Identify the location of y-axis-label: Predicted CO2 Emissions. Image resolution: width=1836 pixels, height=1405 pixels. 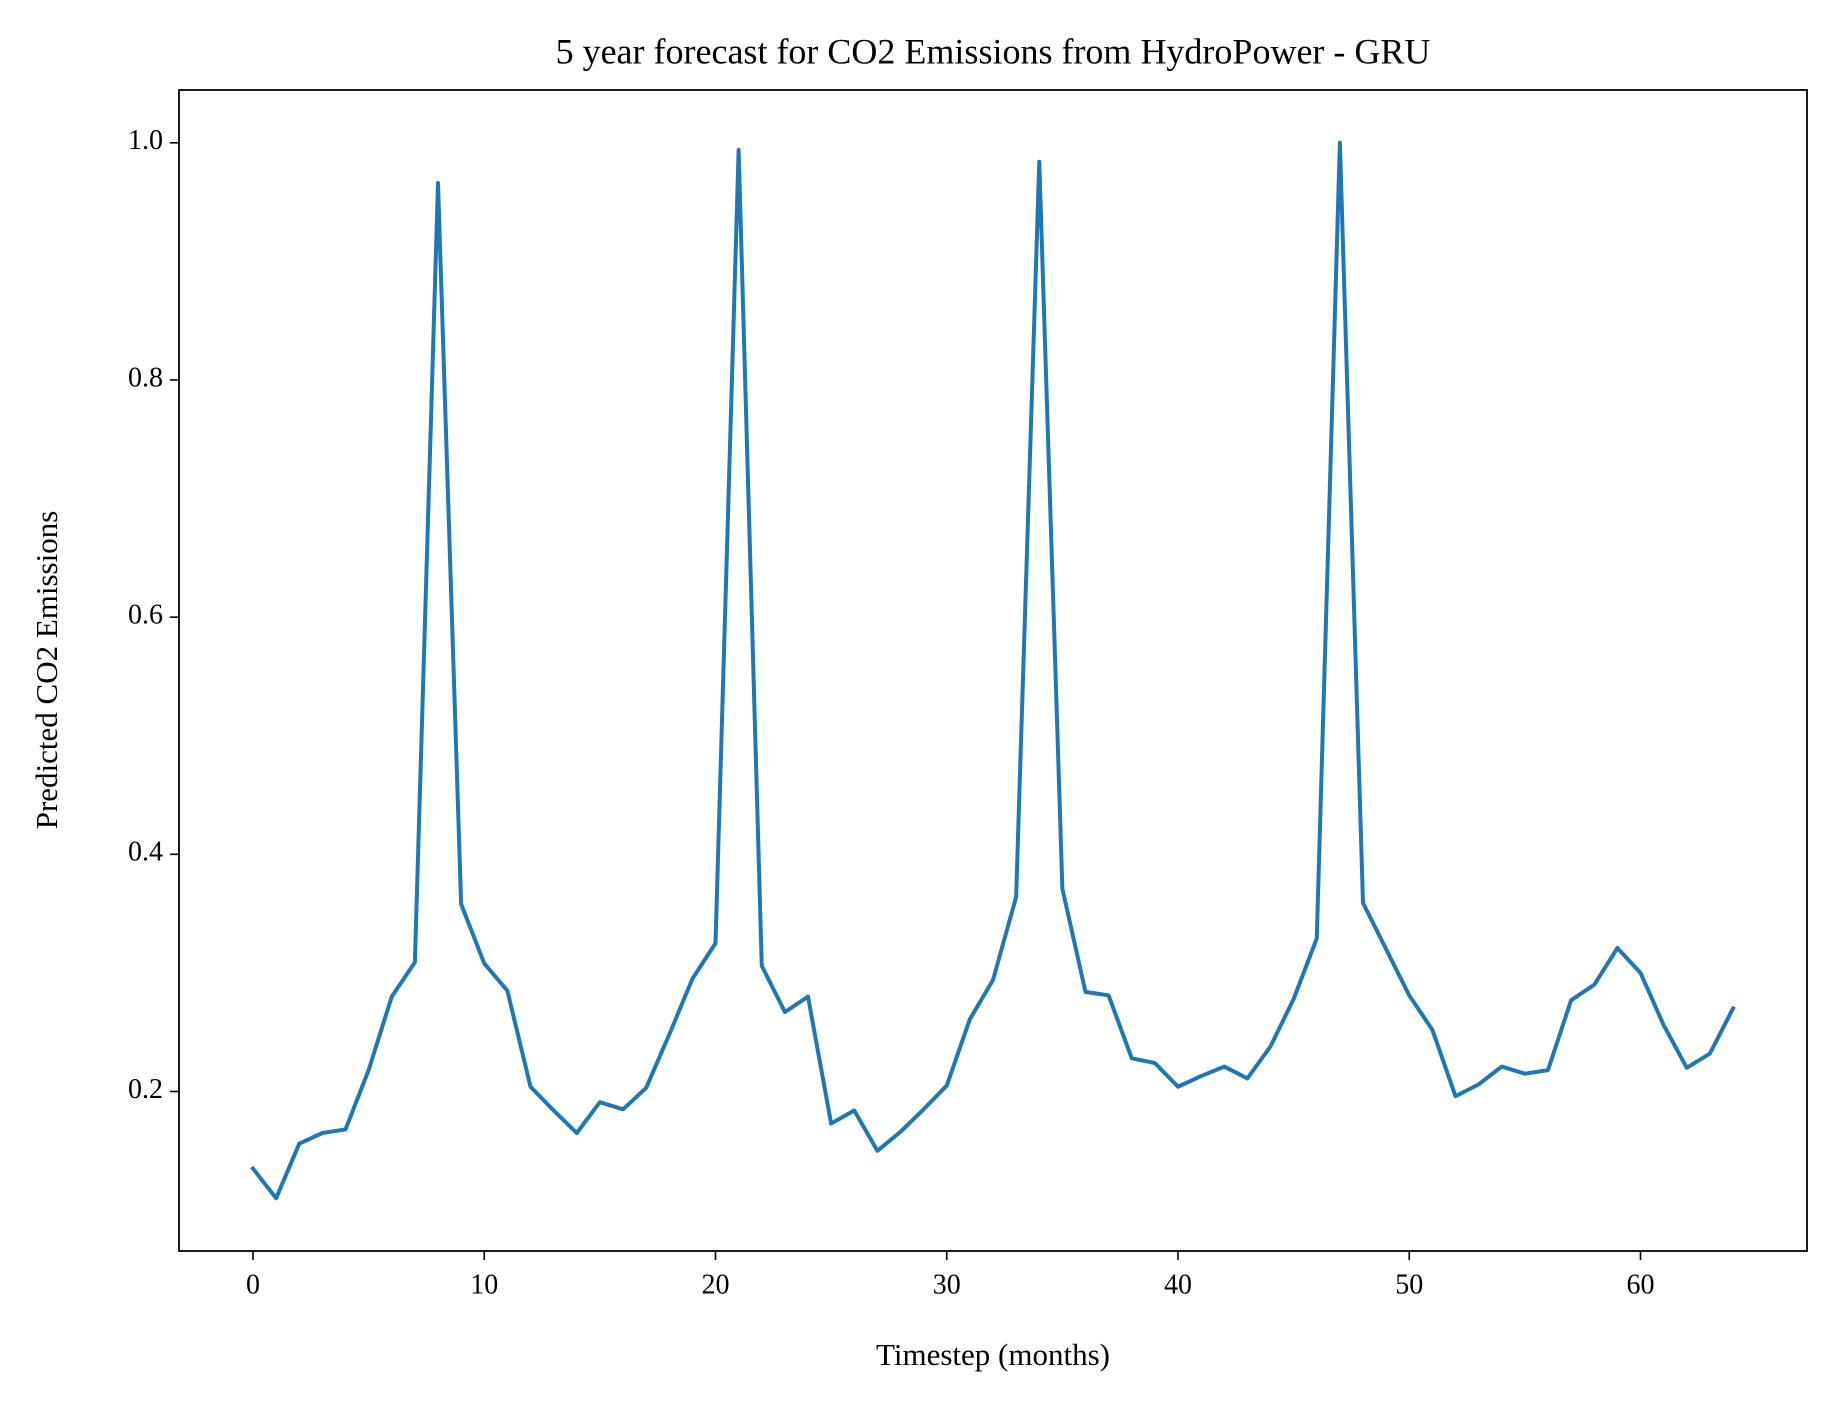
(46, 670).